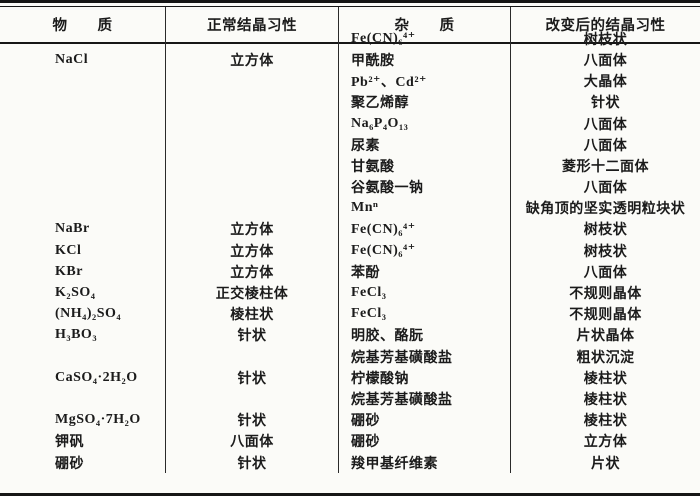  I want to click on cell-impurity: 谷氨酸一钠, so click(424, 187).